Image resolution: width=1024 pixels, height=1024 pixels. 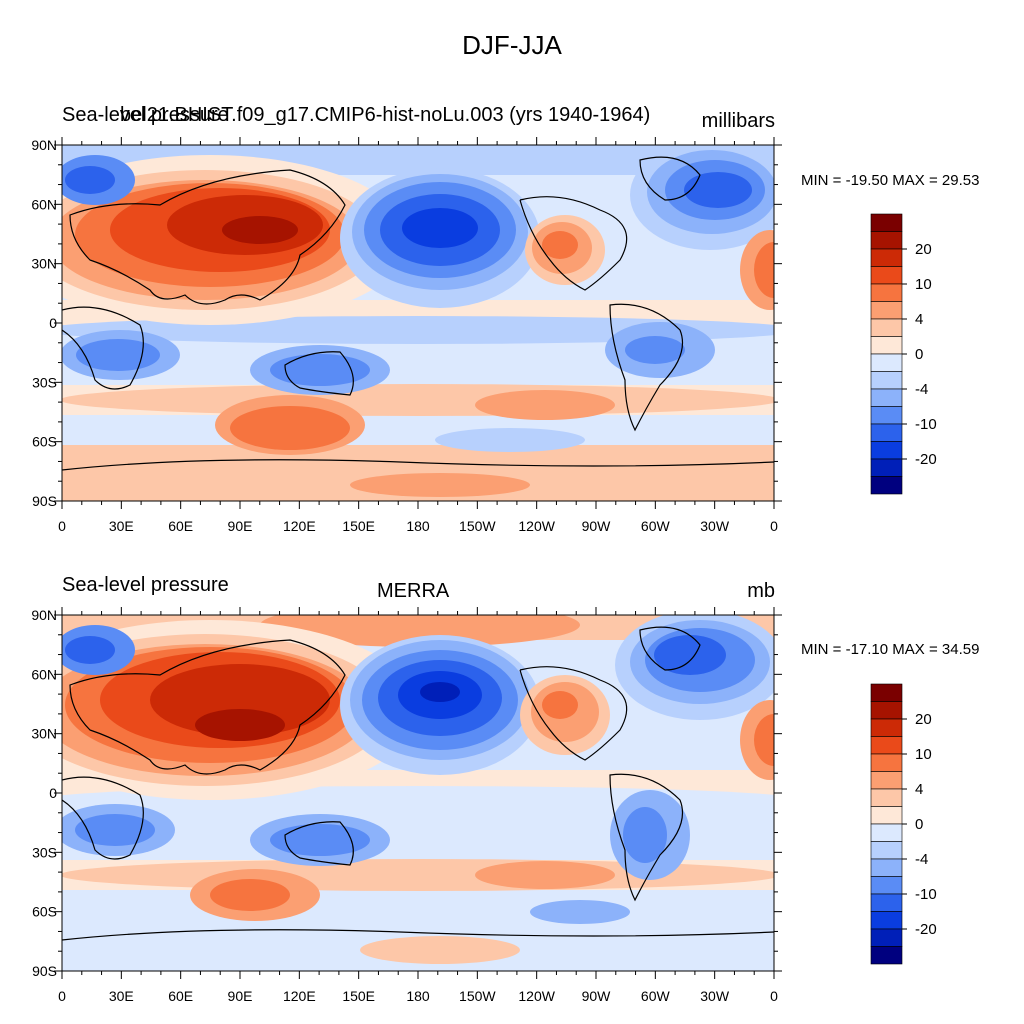 I want to click on panel1-right-label: millibars, so click(x=738, y=121).